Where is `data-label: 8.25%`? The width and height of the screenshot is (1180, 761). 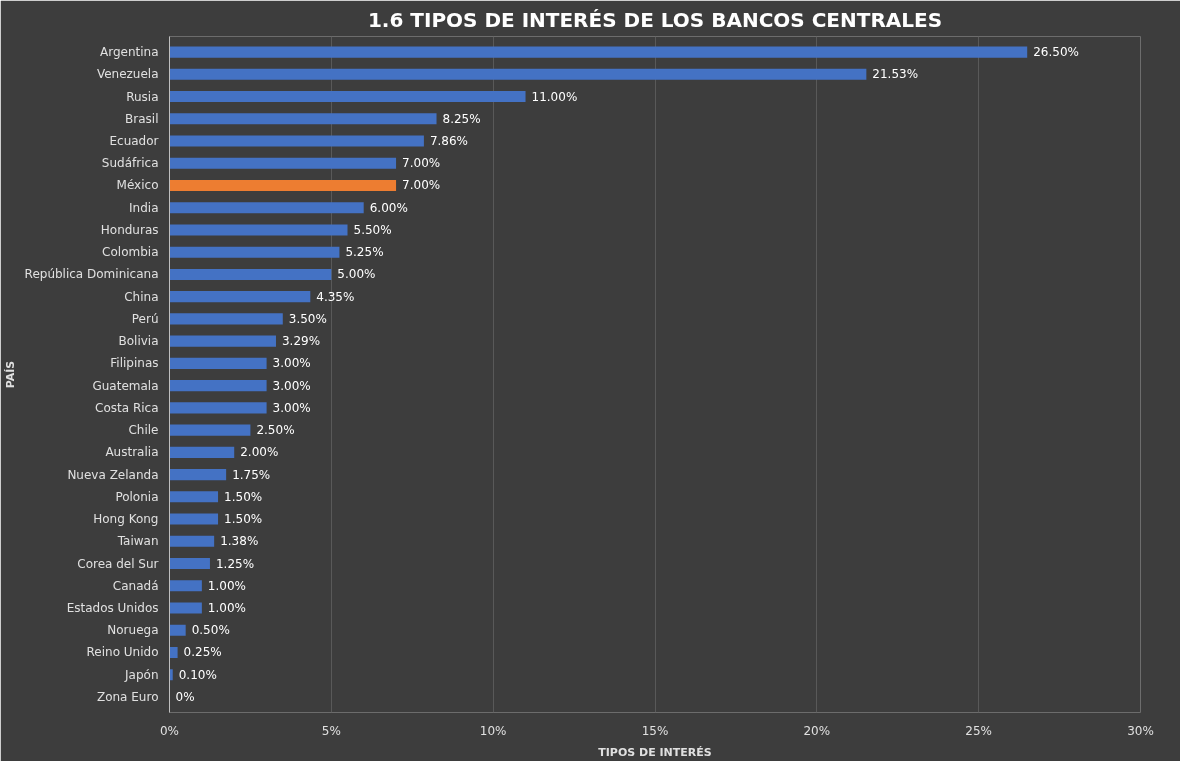
data-label: 8.25% is located at coordinates (461, 118).